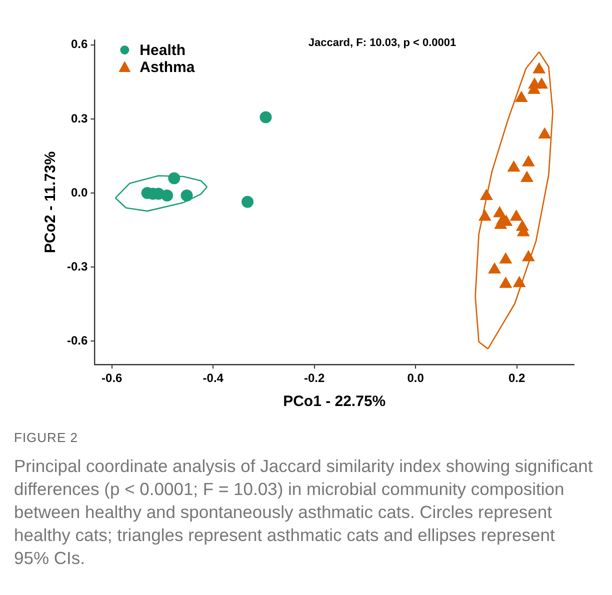 The image size is (612, 595). Describe the element at coordinates (46, 437) in the screenshot. I see `caption: FIGURE 2` at that location.